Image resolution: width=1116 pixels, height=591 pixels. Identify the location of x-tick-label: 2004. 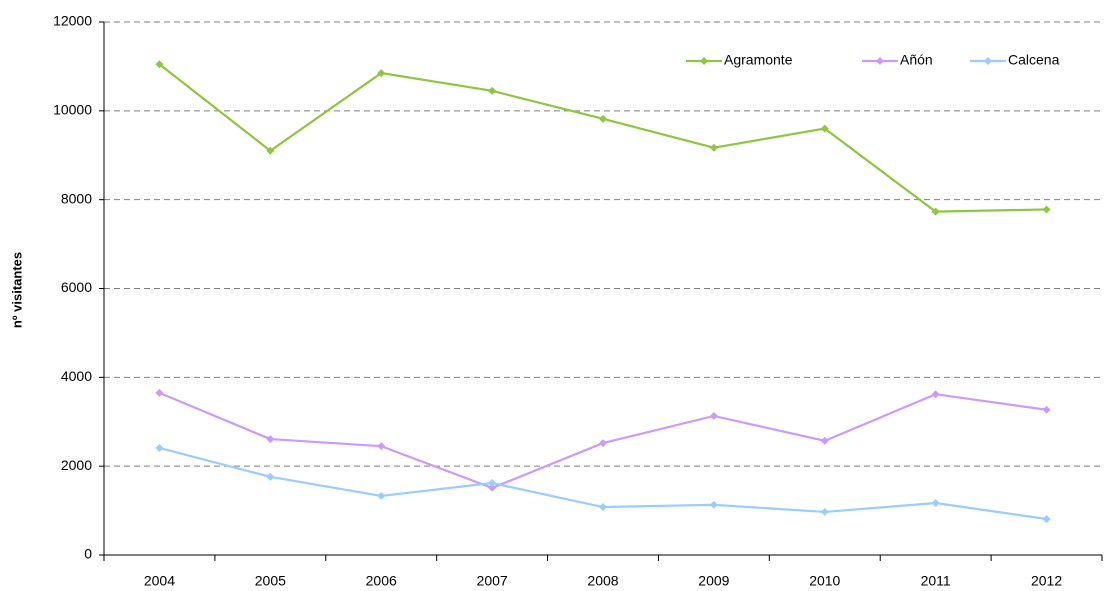
(159, 581).